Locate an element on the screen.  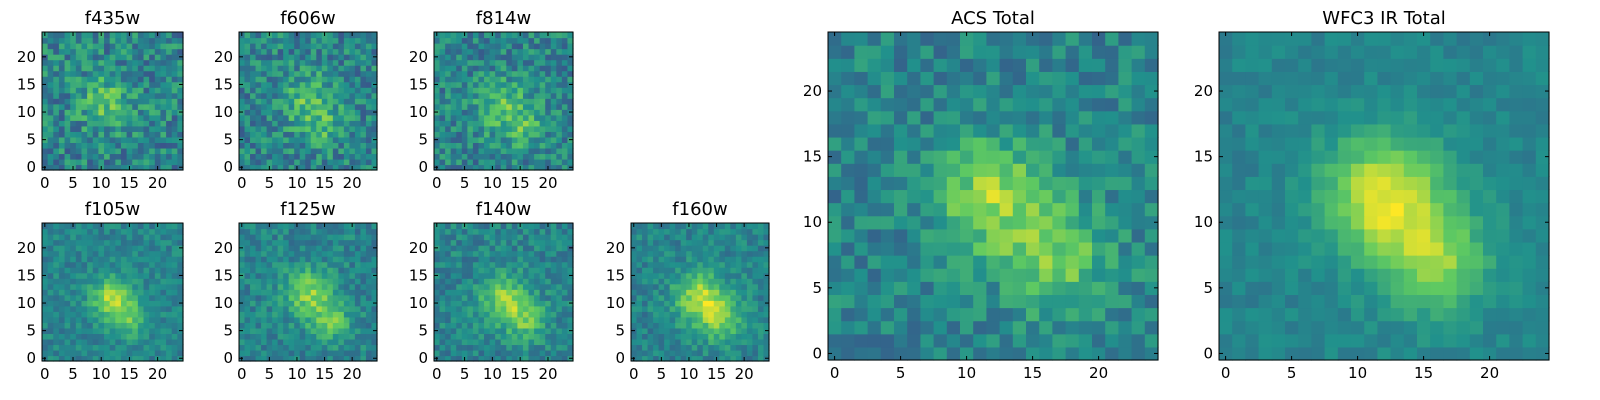
panel-title: f814w is located at coordinates (503, 18).